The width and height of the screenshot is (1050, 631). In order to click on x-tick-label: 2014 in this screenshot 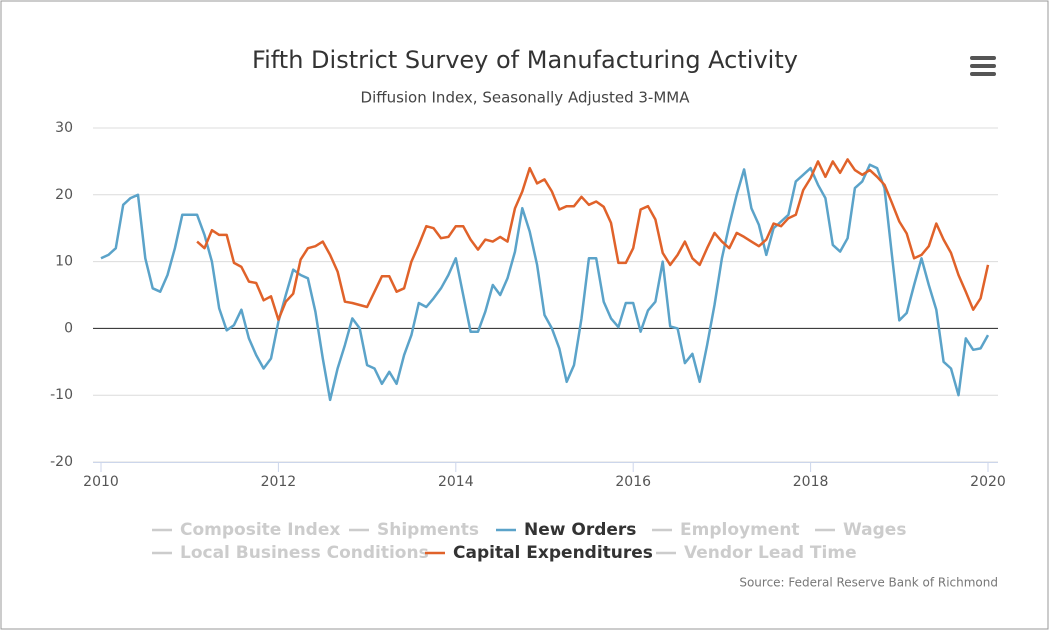, I will do `click(456, 482)`.